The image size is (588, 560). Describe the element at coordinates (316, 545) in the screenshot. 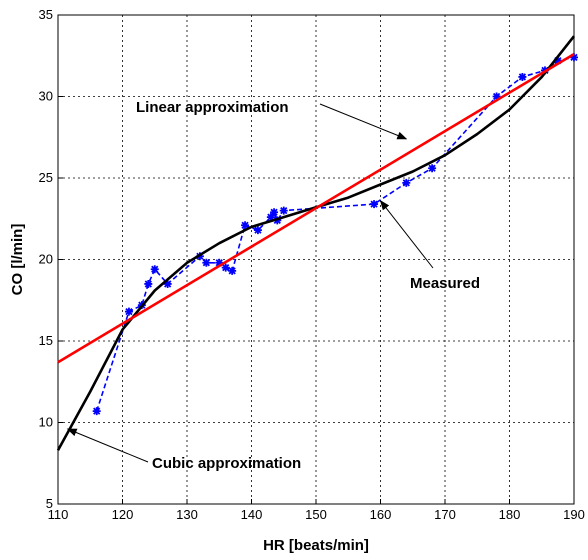

I see `x-axis-label: HR [beats/min]` at that location.